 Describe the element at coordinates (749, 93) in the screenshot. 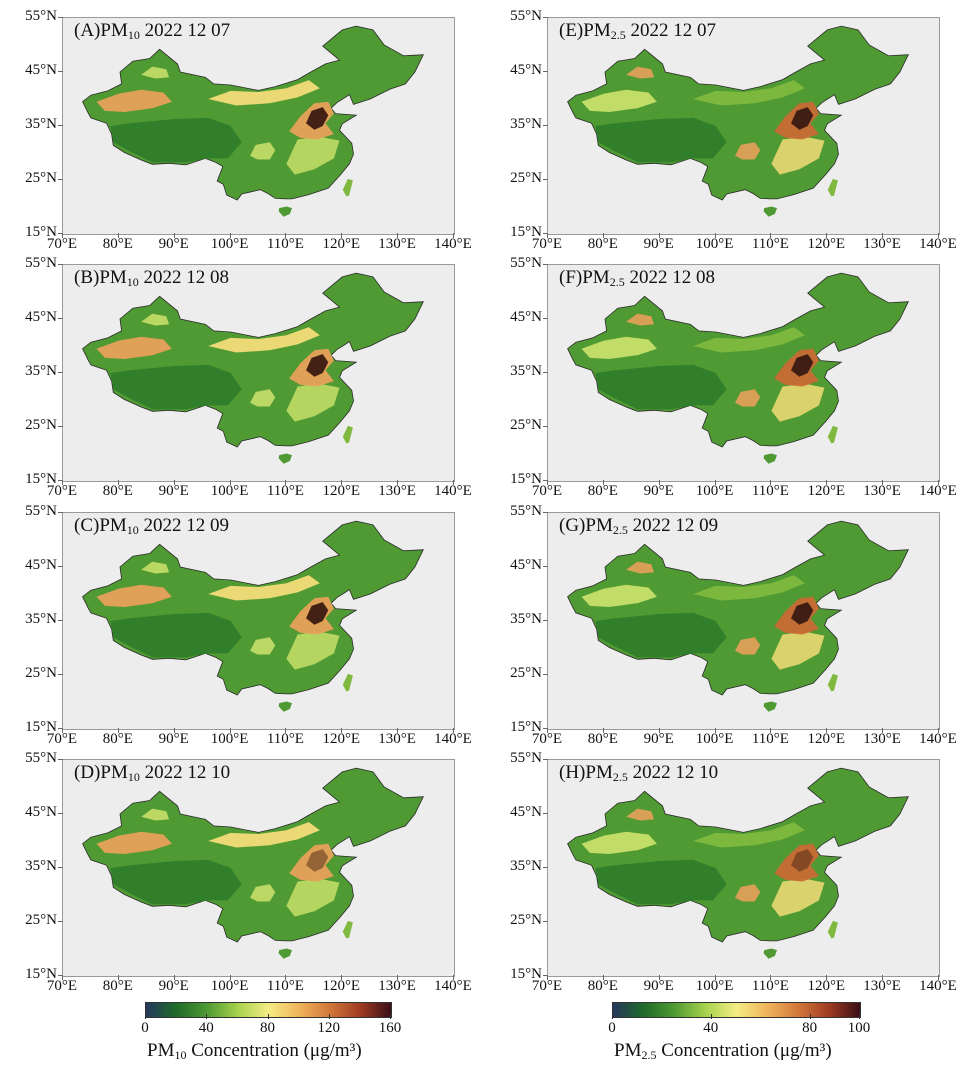

I see `north-region` at that location.